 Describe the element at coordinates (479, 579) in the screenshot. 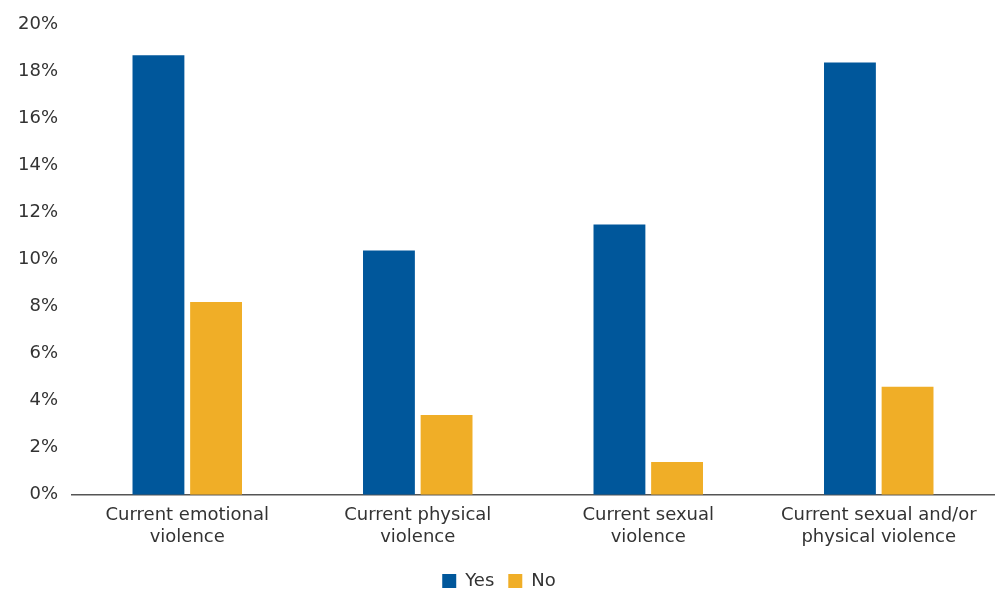

I see `legend-label: Yes` at that location.